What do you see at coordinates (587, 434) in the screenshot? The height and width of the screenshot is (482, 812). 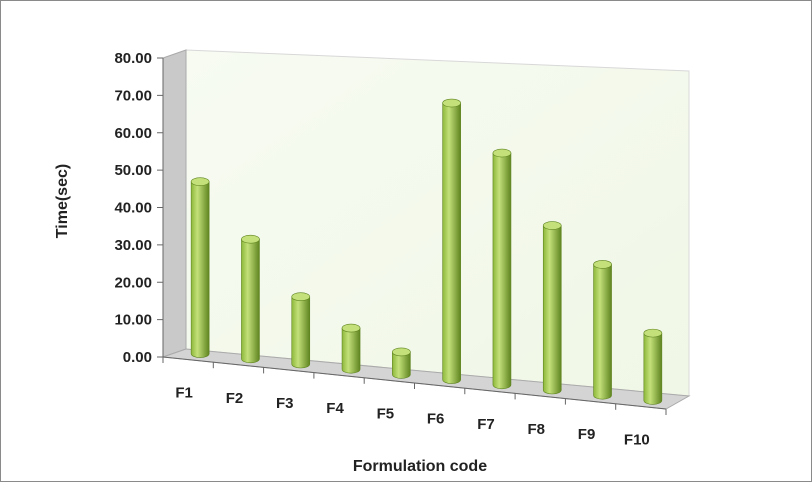 I see `x-tick-label: F9` at bounding box center [587, 434].